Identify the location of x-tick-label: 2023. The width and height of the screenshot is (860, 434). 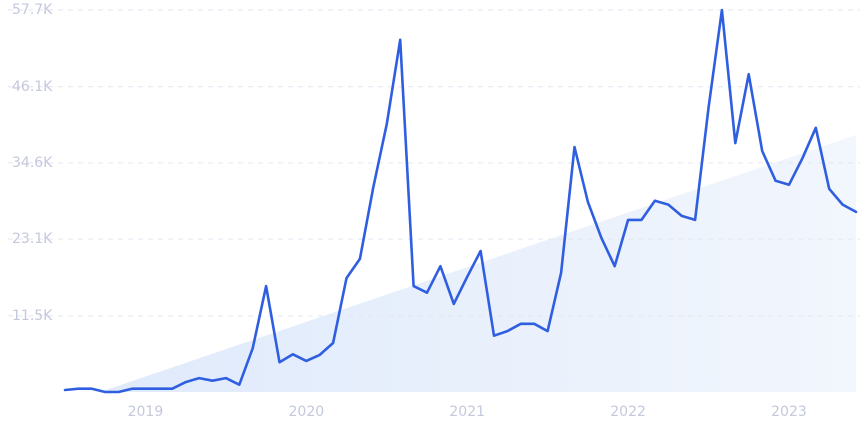
(789, 412).